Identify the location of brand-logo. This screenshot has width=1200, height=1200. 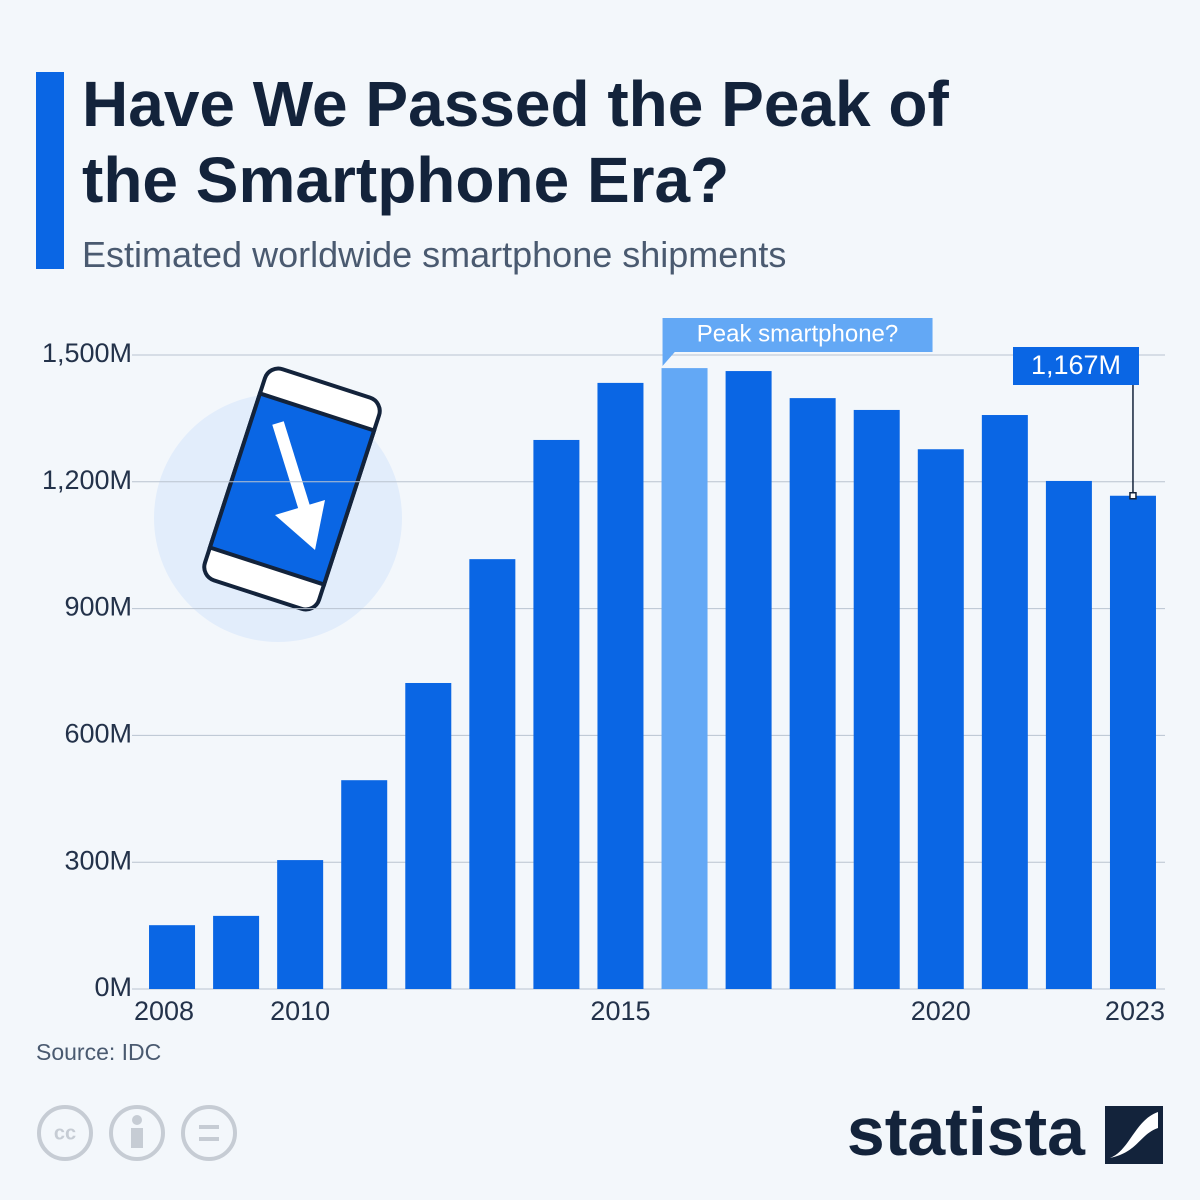
(1134, 1135).